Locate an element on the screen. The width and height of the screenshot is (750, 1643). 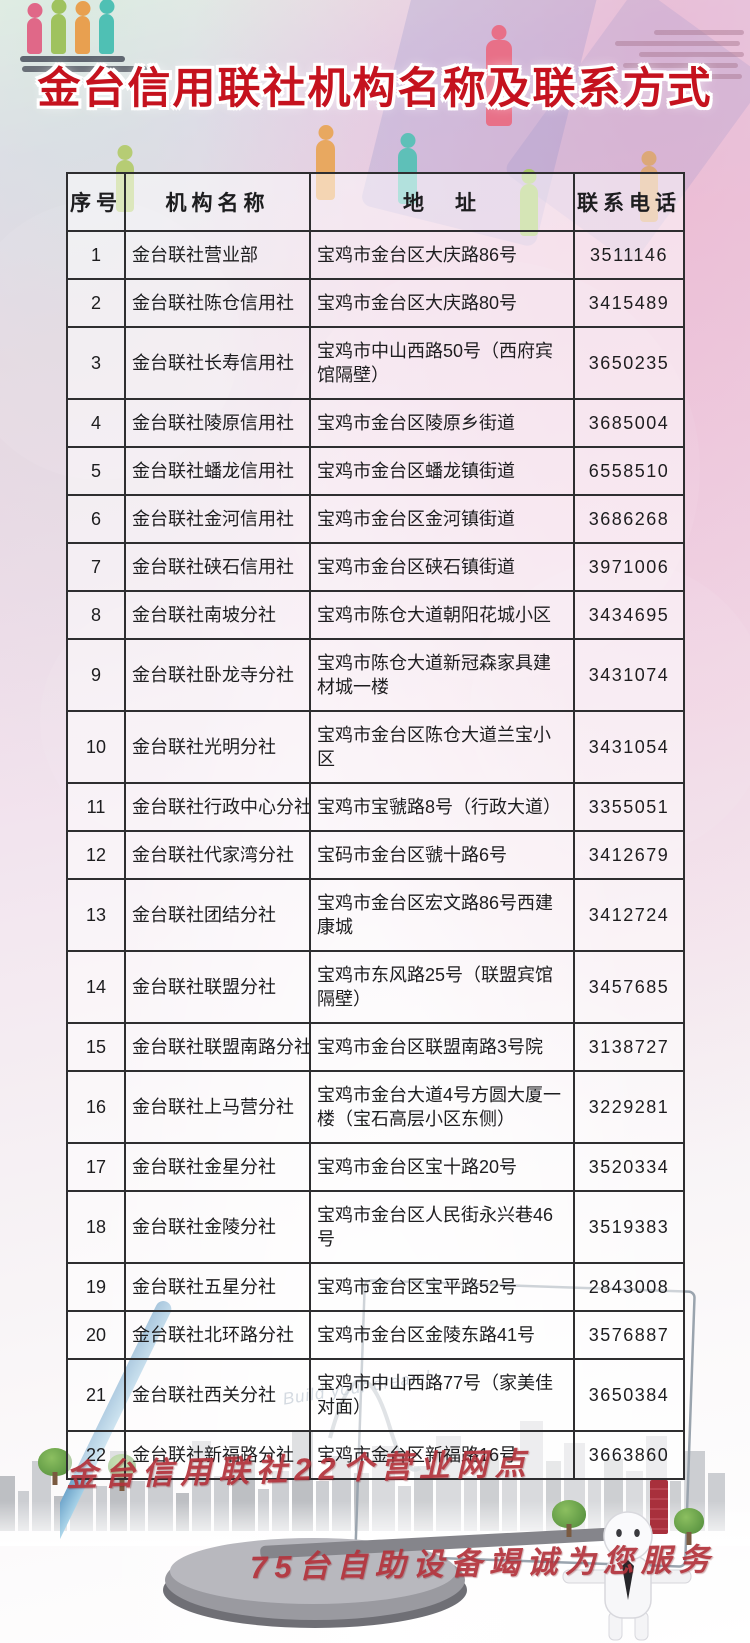
cell-seq: 3 is located at coordinates (96, 363).